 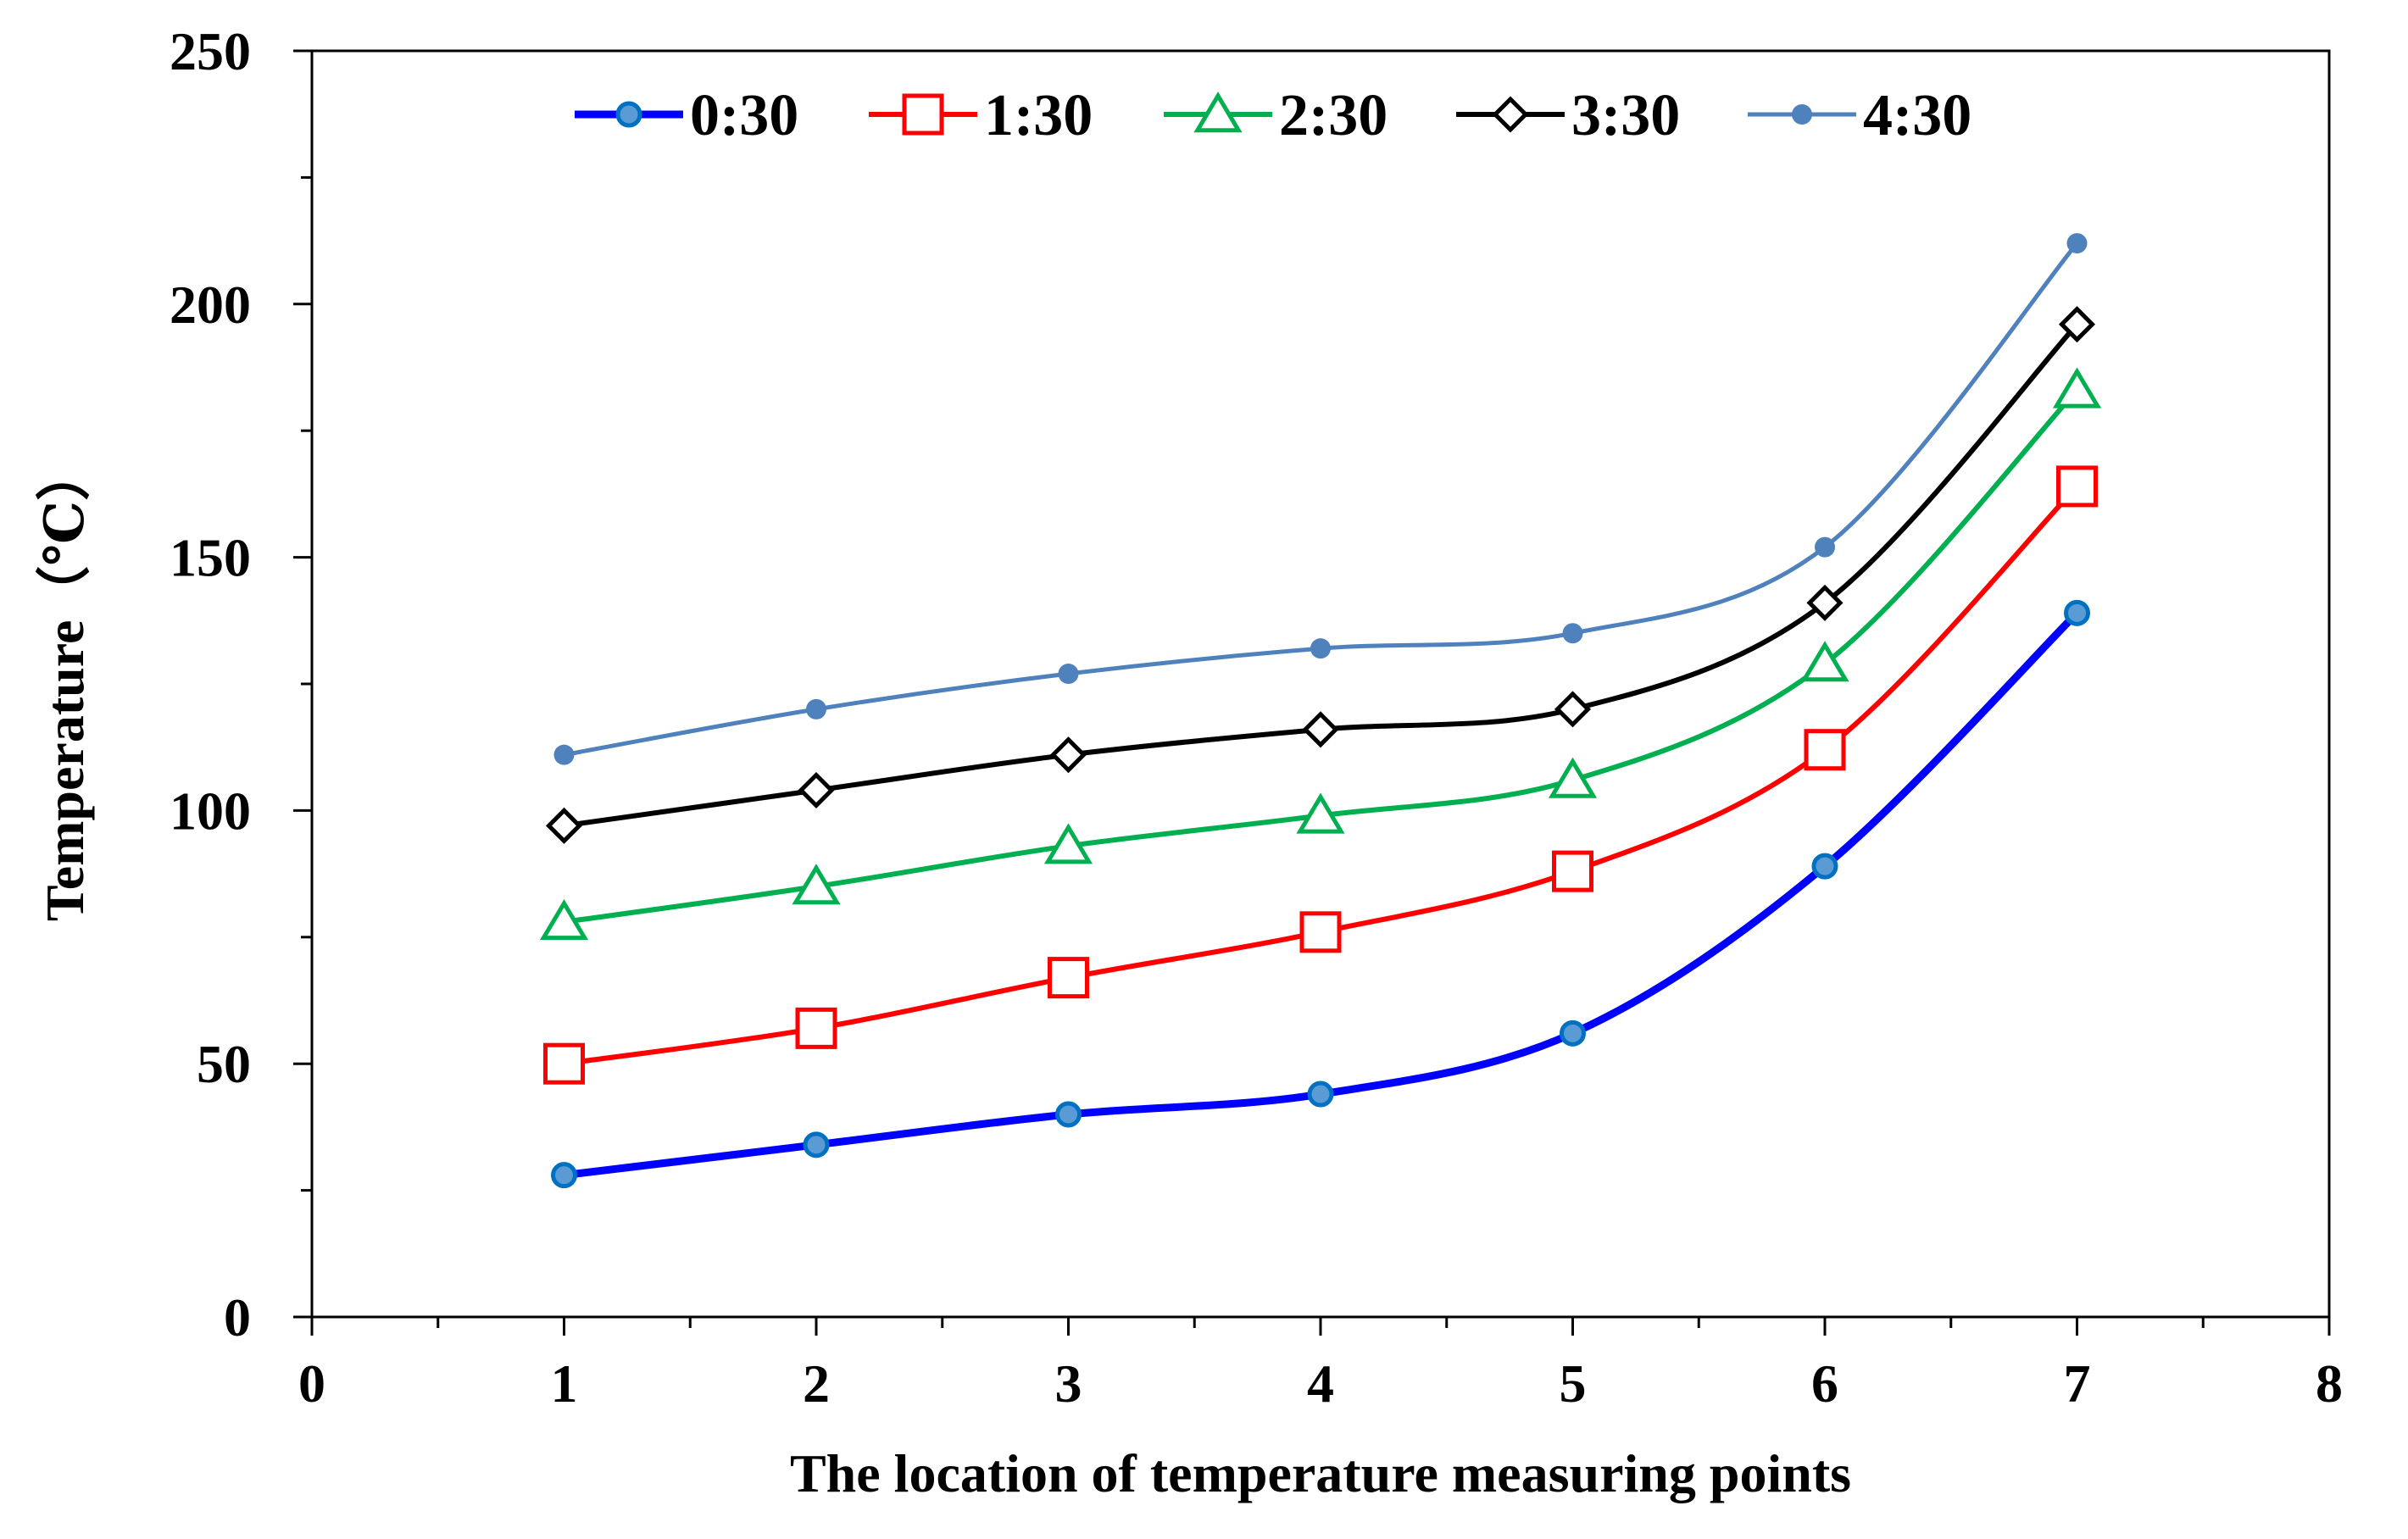 I want to click on y-axis-label: Temperature（℃）, so click(x=65, y=684).